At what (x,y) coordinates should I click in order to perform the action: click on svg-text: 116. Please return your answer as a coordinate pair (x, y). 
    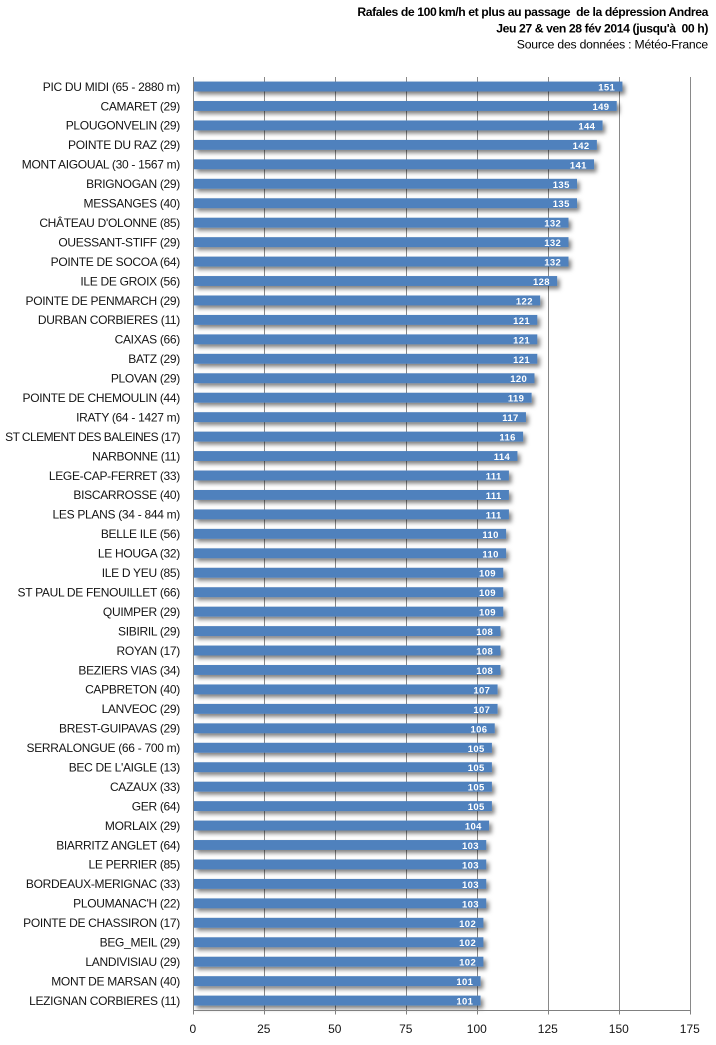
    Looking at the image, I should click on (507, 438).